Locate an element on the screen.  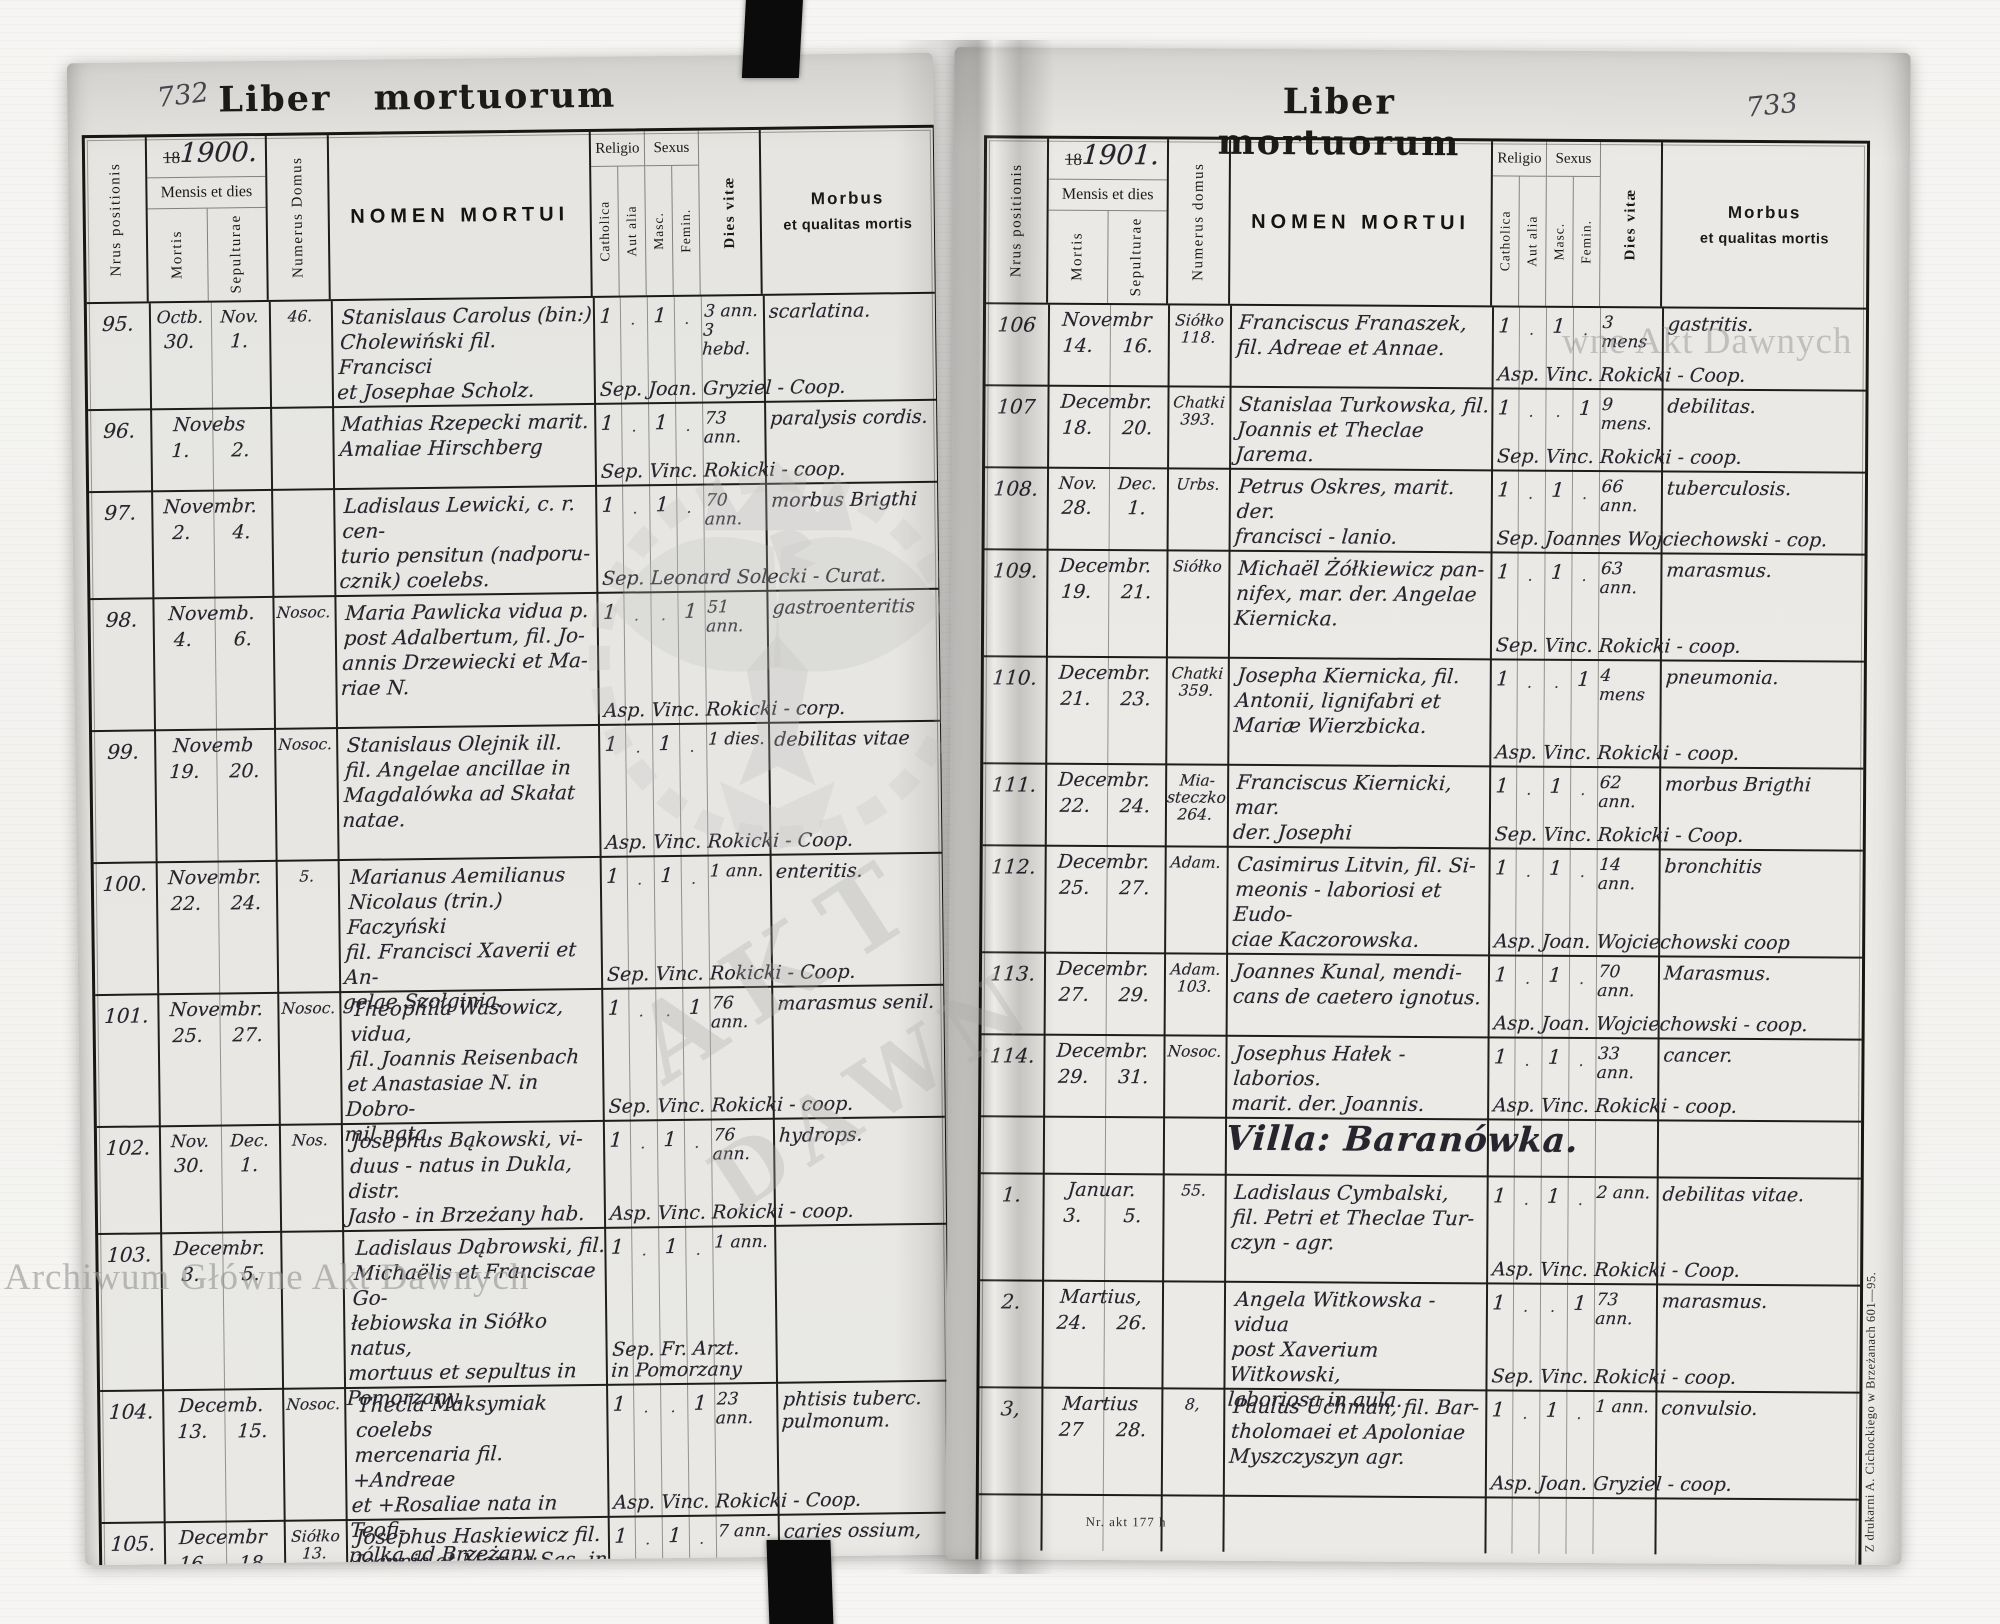
cause-of-death: debilitas. is located at coordinates (1711, 406).